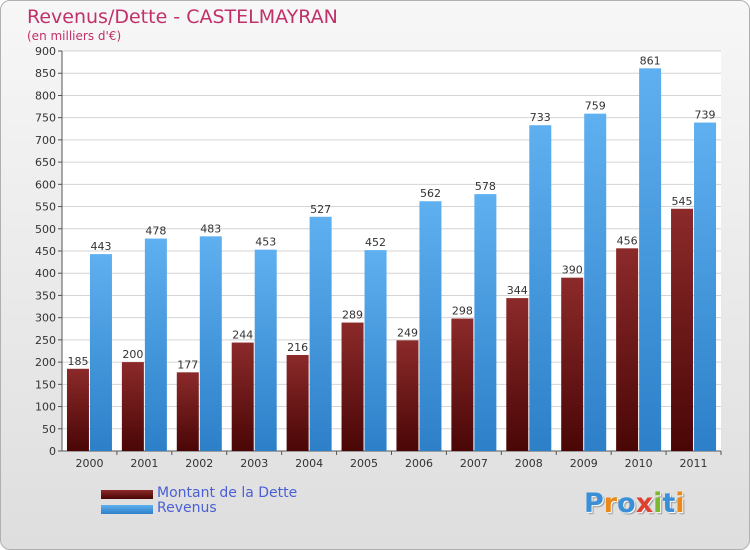 The image size is (750, 550). What do you see at coordinates (254, 463) in the screenshot?
I see `x-tick-label: 2003` at bounding box center [254, 463].